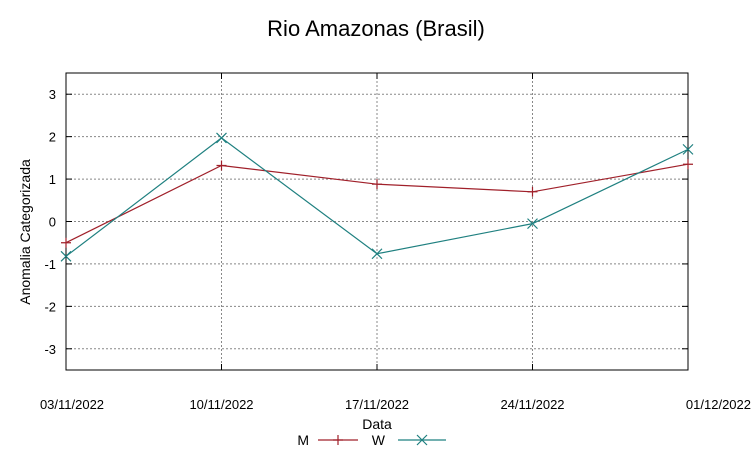  I want to click on y-tick-label: 0, so click(52, 222).